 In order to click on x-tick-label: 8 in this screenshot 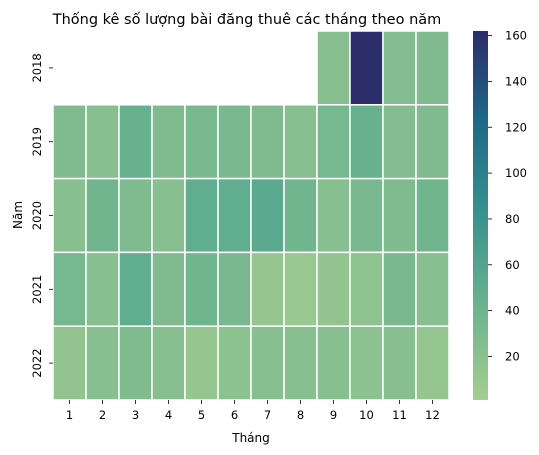, I will do `click(300, 415)`.